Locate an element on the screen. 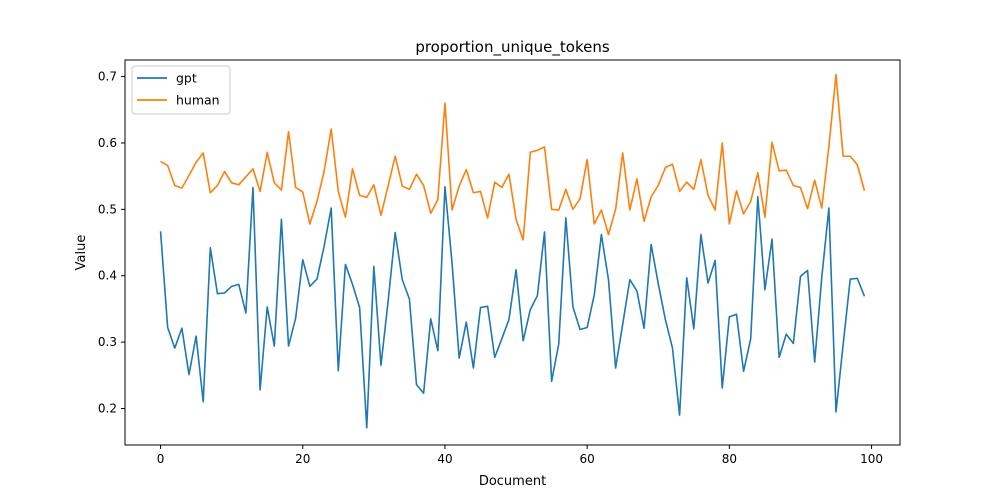 This screenshot has width=1000, height=500. legend-label-gpt: gpt is located at coordinates (186, 78).